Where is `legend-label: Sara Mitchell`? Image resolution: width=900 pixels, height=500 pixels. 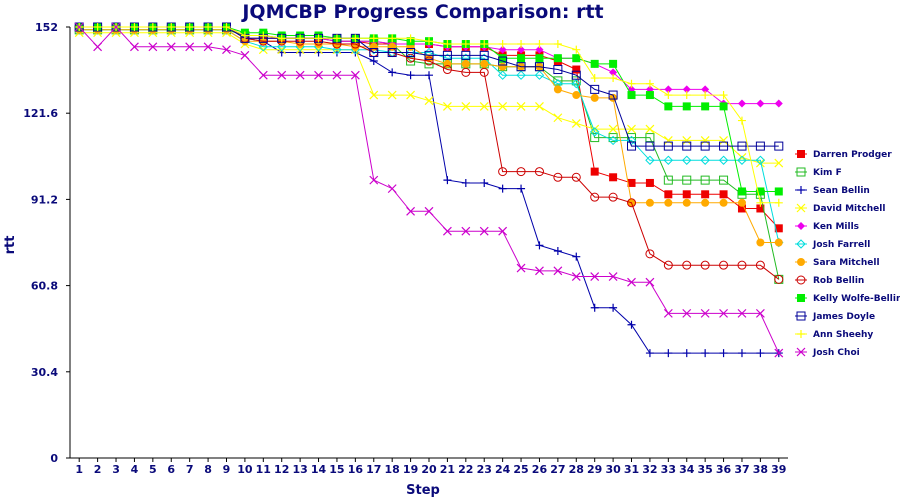 legend-label: Sara Mitchell is located at coordinates (846, 263).